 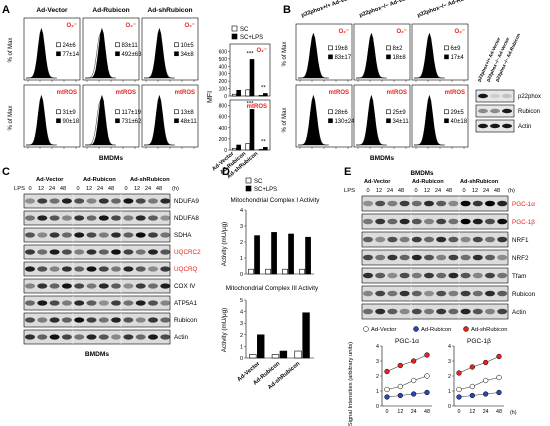 What do you see at coordinates (486, 412) in the screenshot?
I see `x-tick-label: 24` at bounding box center [486, 412].